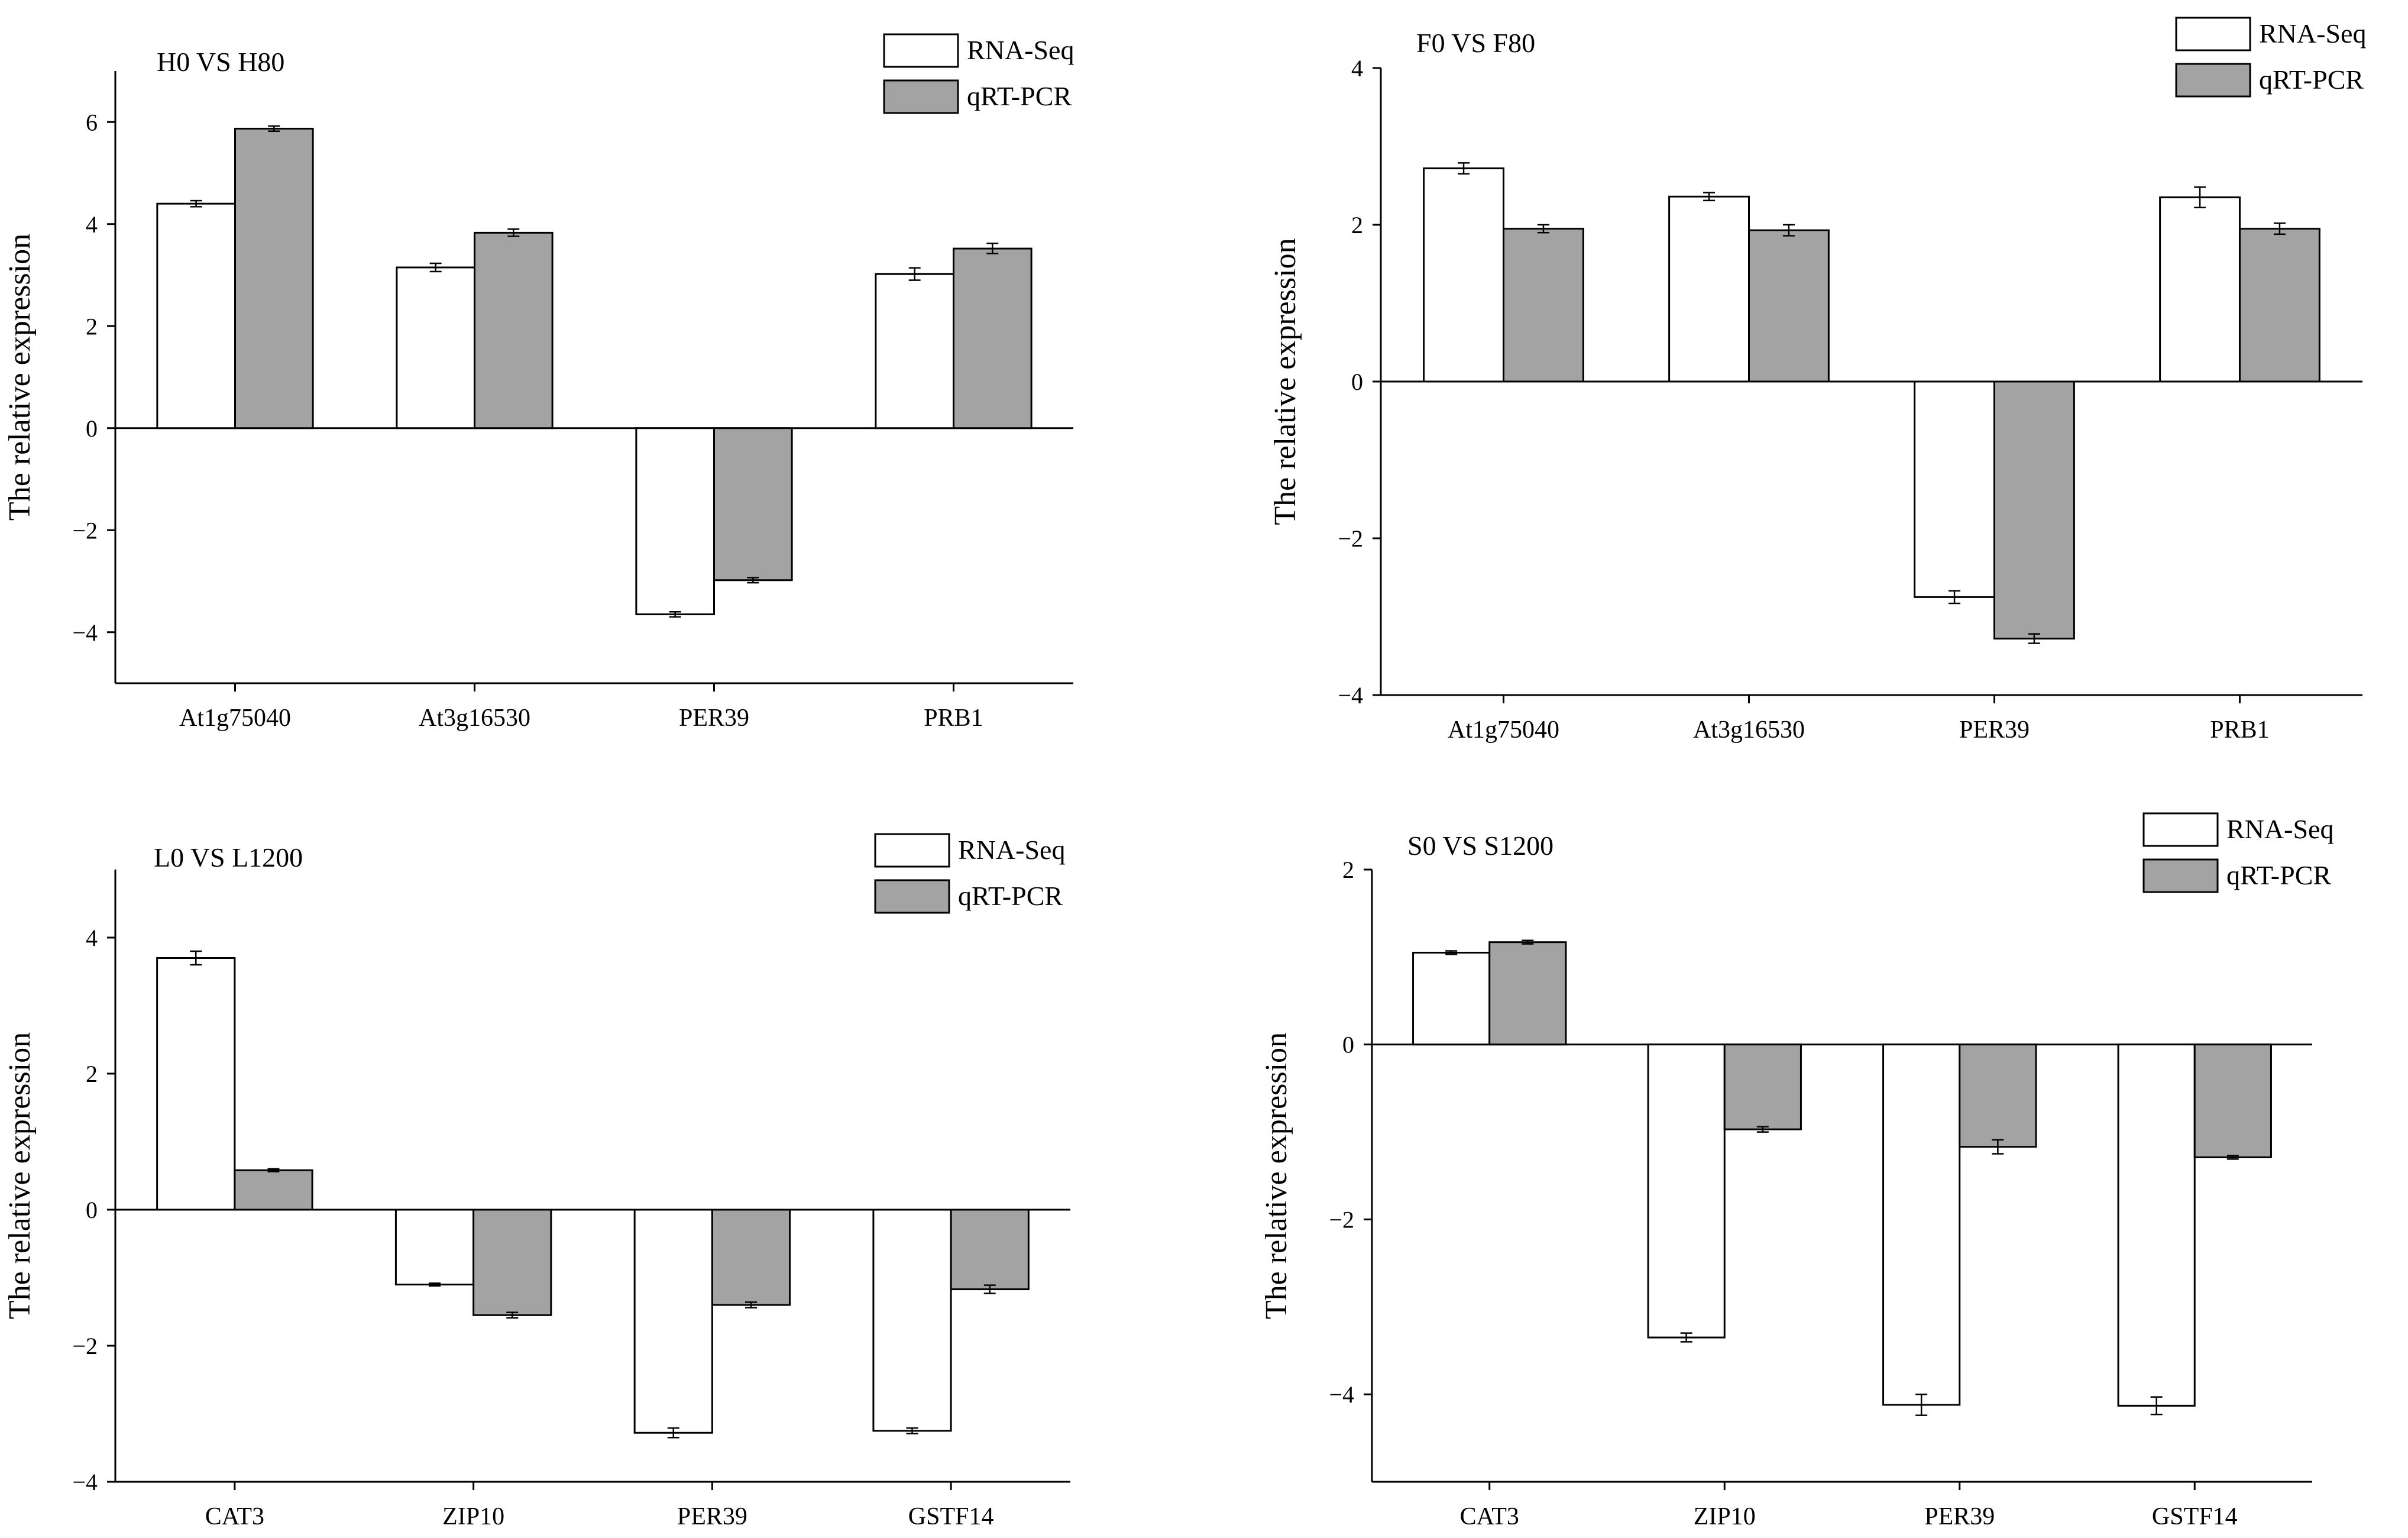  I want to click on chart-title: F0 VS F80, so click(1475, 43).